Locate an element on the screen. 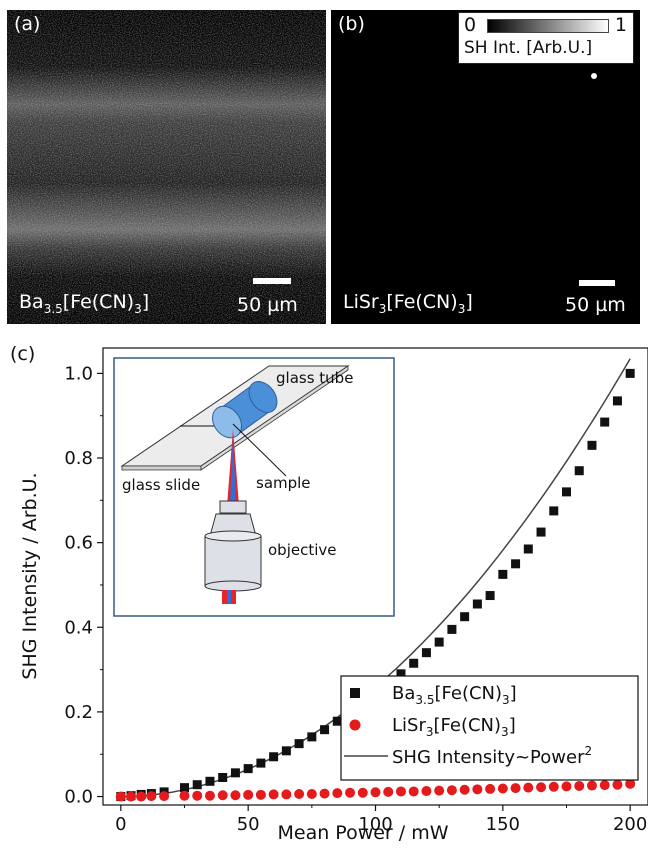 The image size is (648, 852). inset-label-objective: objective is located at coordinates (302, 550).